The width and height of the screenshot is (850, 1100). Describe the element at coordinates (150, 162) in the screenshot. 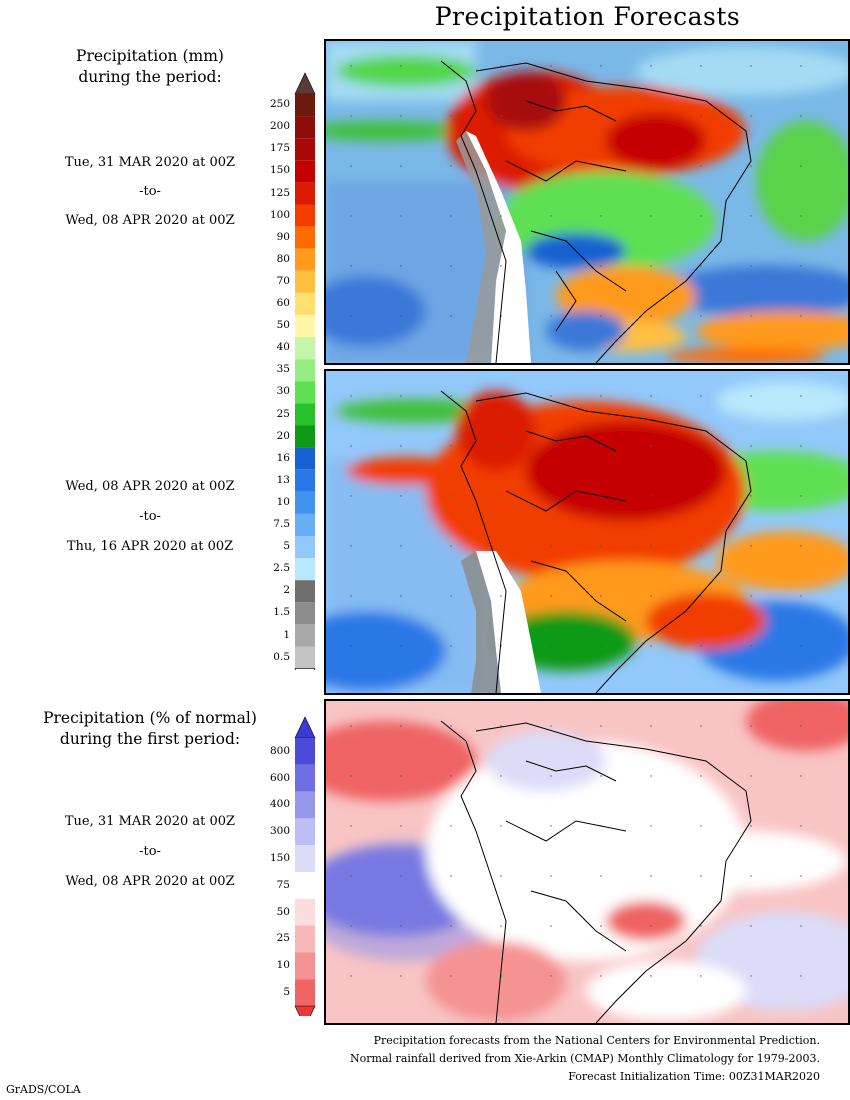

I see `period1-start: Tue, 31 MAR 2020 at 00Z` at that location.